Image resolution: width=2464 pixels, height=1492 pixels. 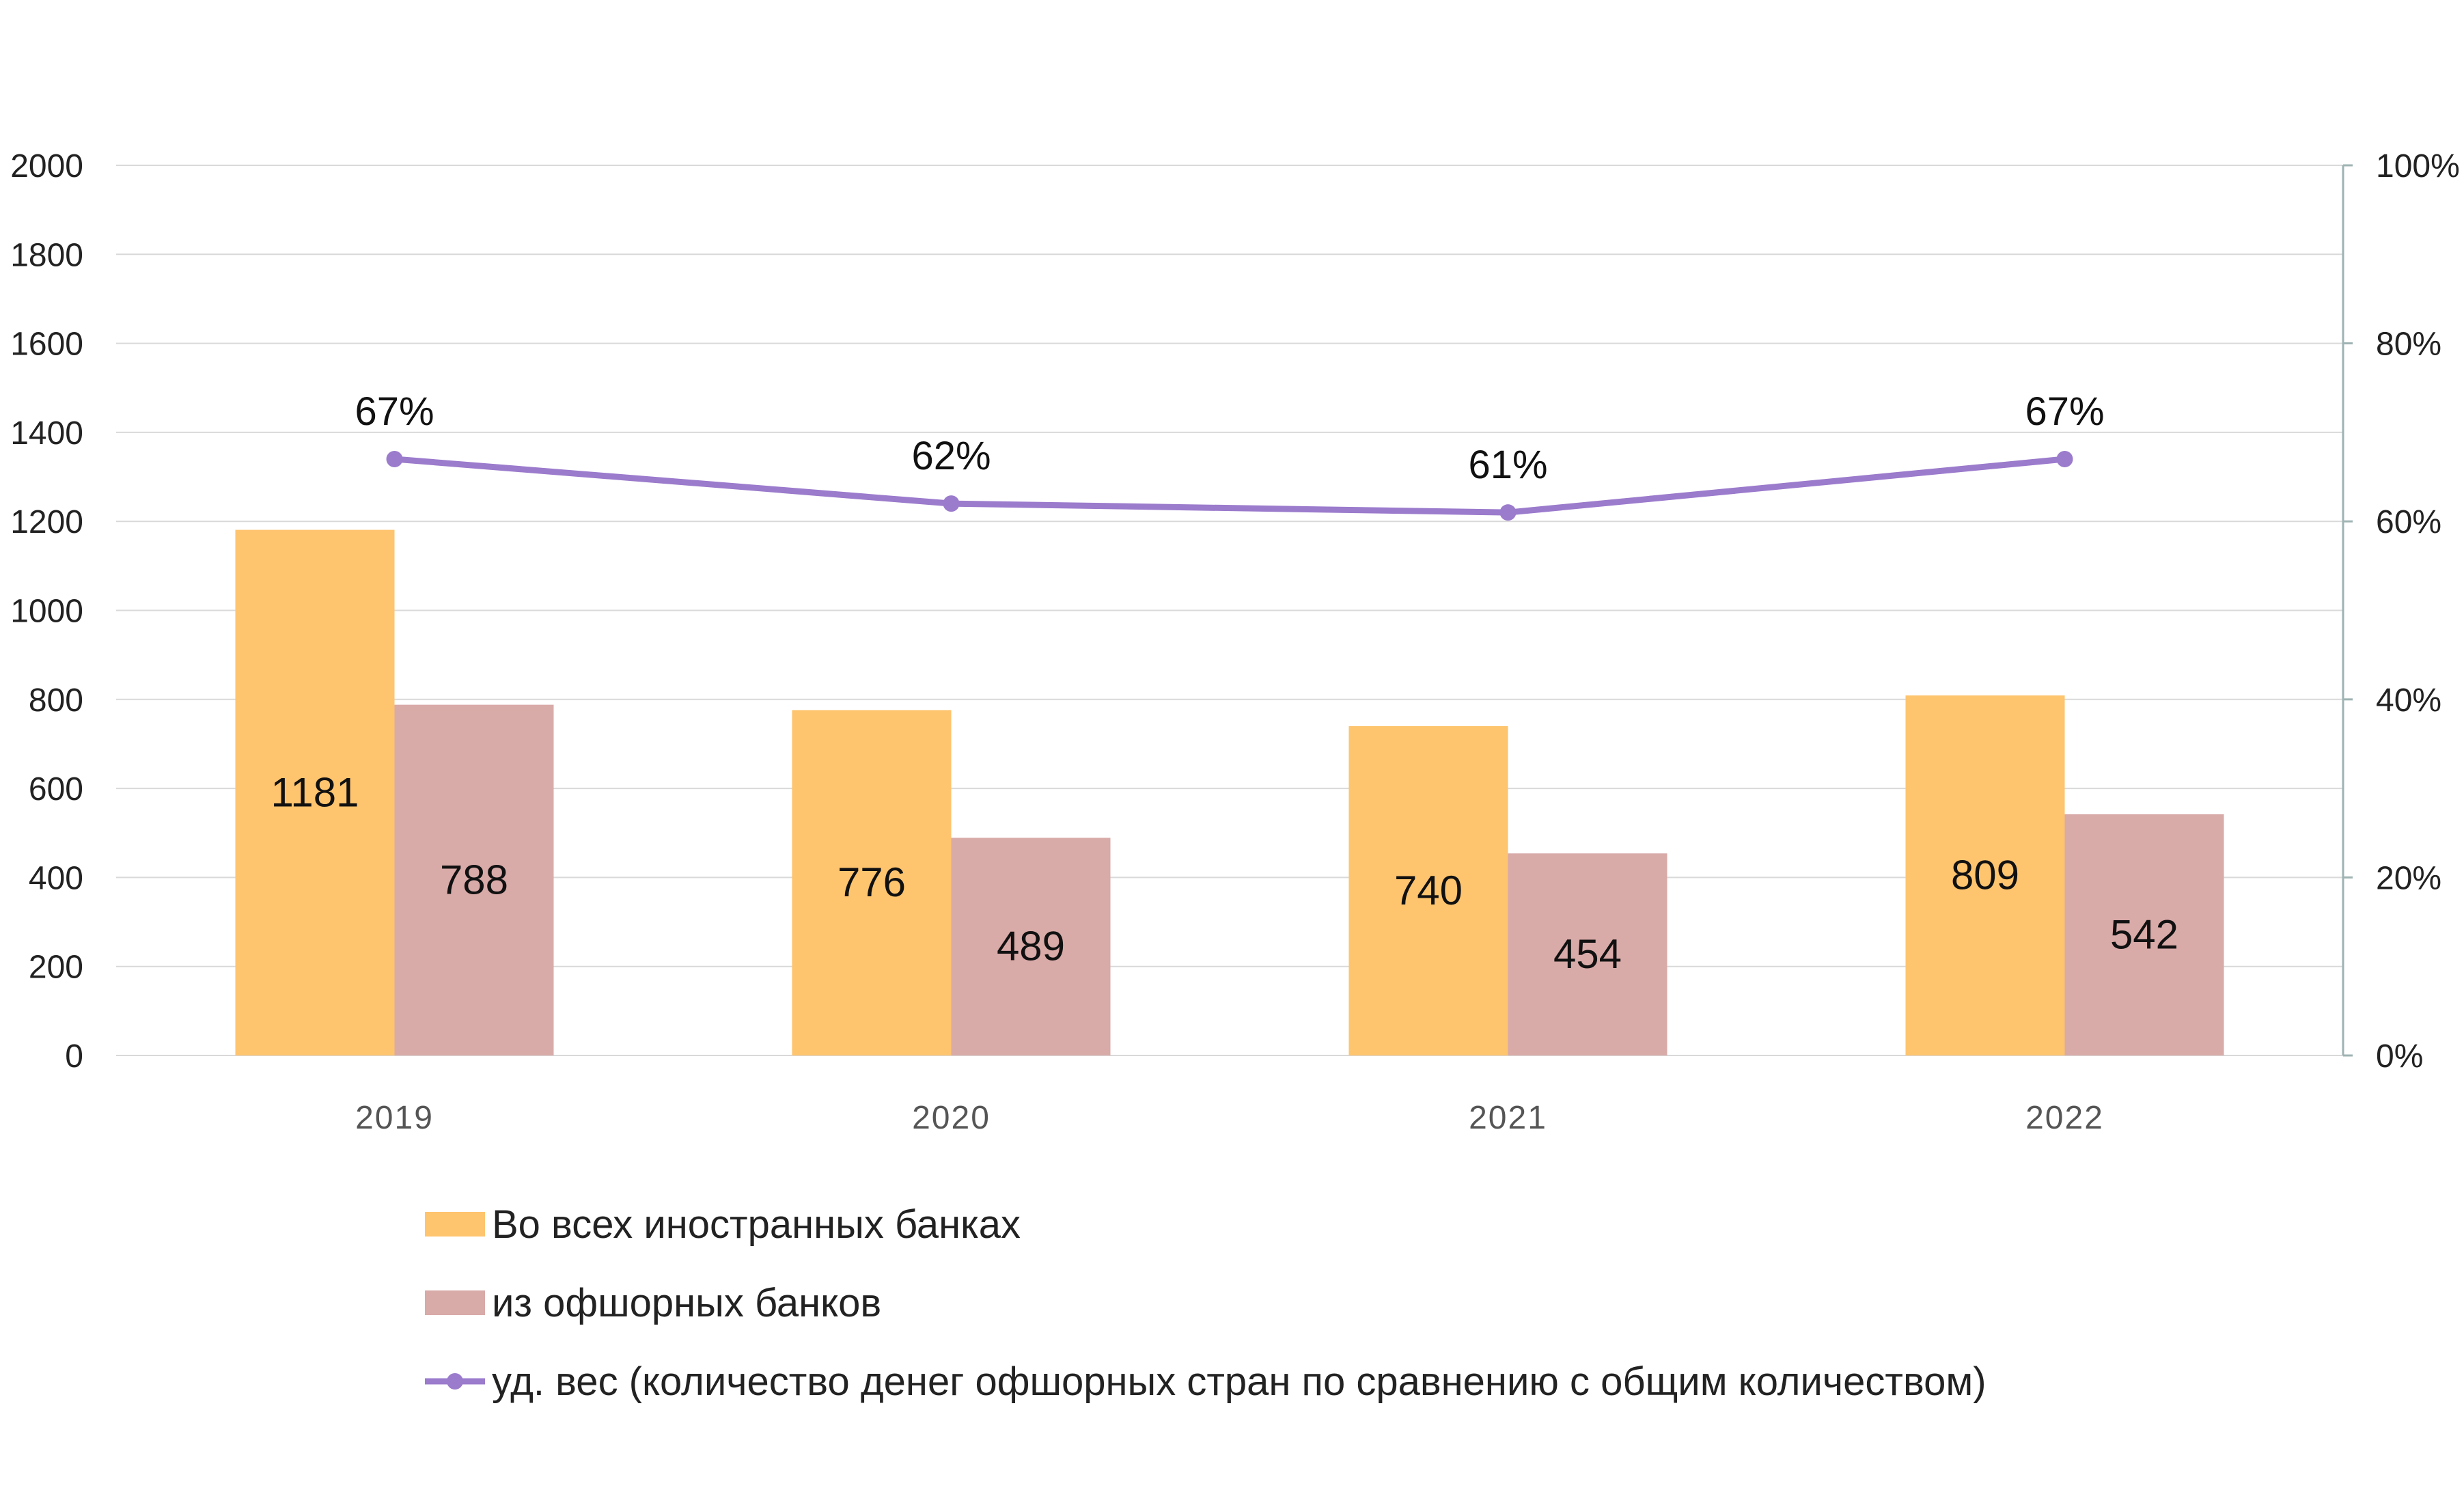 I want to click on bar-label-s1-2021: 740, so click(x=1428, y=891).